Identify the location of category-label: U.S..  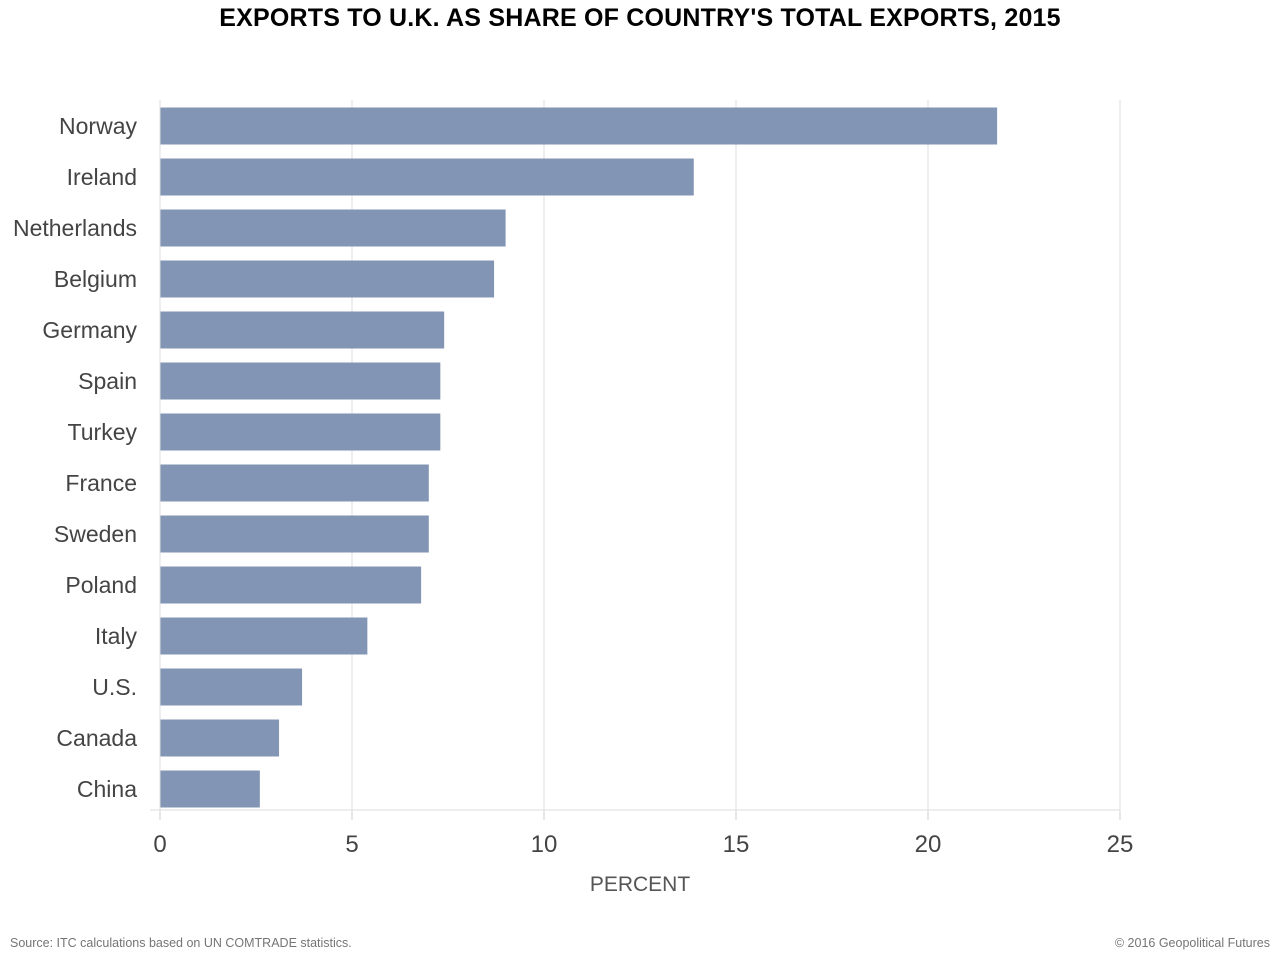
(114, 687).